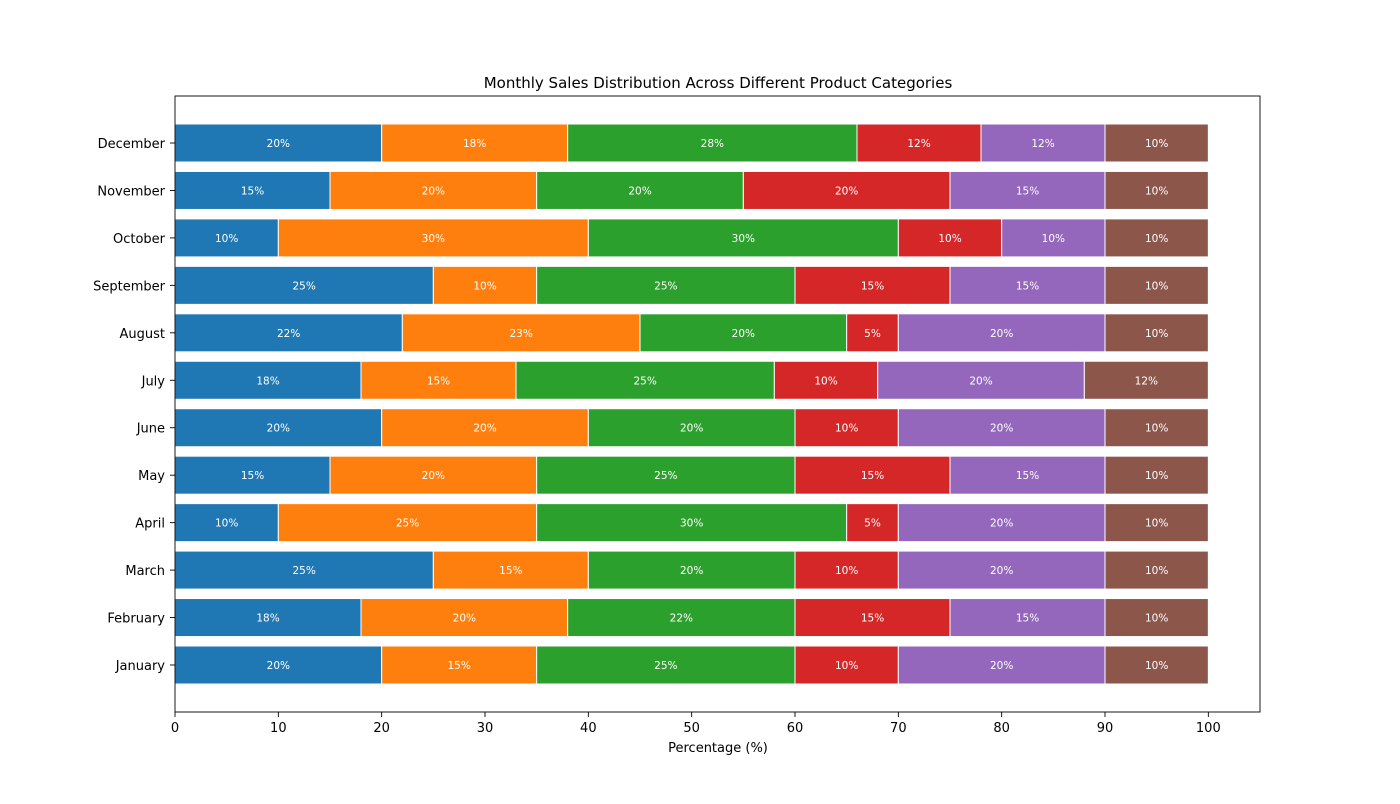 Image resolution: width=1400 pixels, height=804 pixels. Describe the element at coordinates (150, 429) in the screenshot. I see `y-tick-label: June` at that location.